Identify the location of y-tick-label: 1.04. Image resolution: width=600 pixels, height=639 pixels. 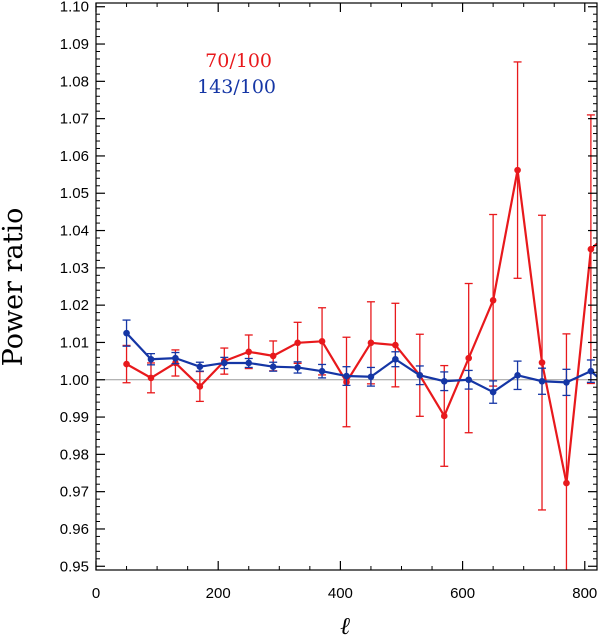
(74, 231).